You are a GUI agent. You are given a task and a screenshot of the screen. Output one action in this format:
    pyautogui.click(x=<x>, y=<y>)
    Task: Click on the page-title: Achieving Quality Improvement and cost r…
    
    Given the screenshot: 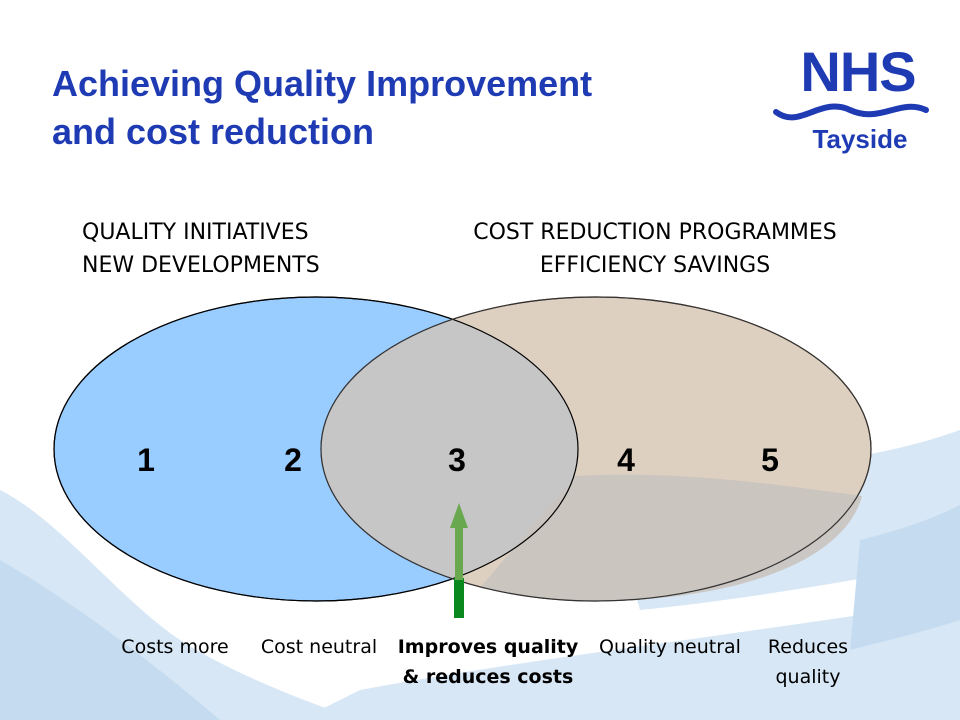 What is the action you would take?
    pyautogui.click(x=402, y=108)
    